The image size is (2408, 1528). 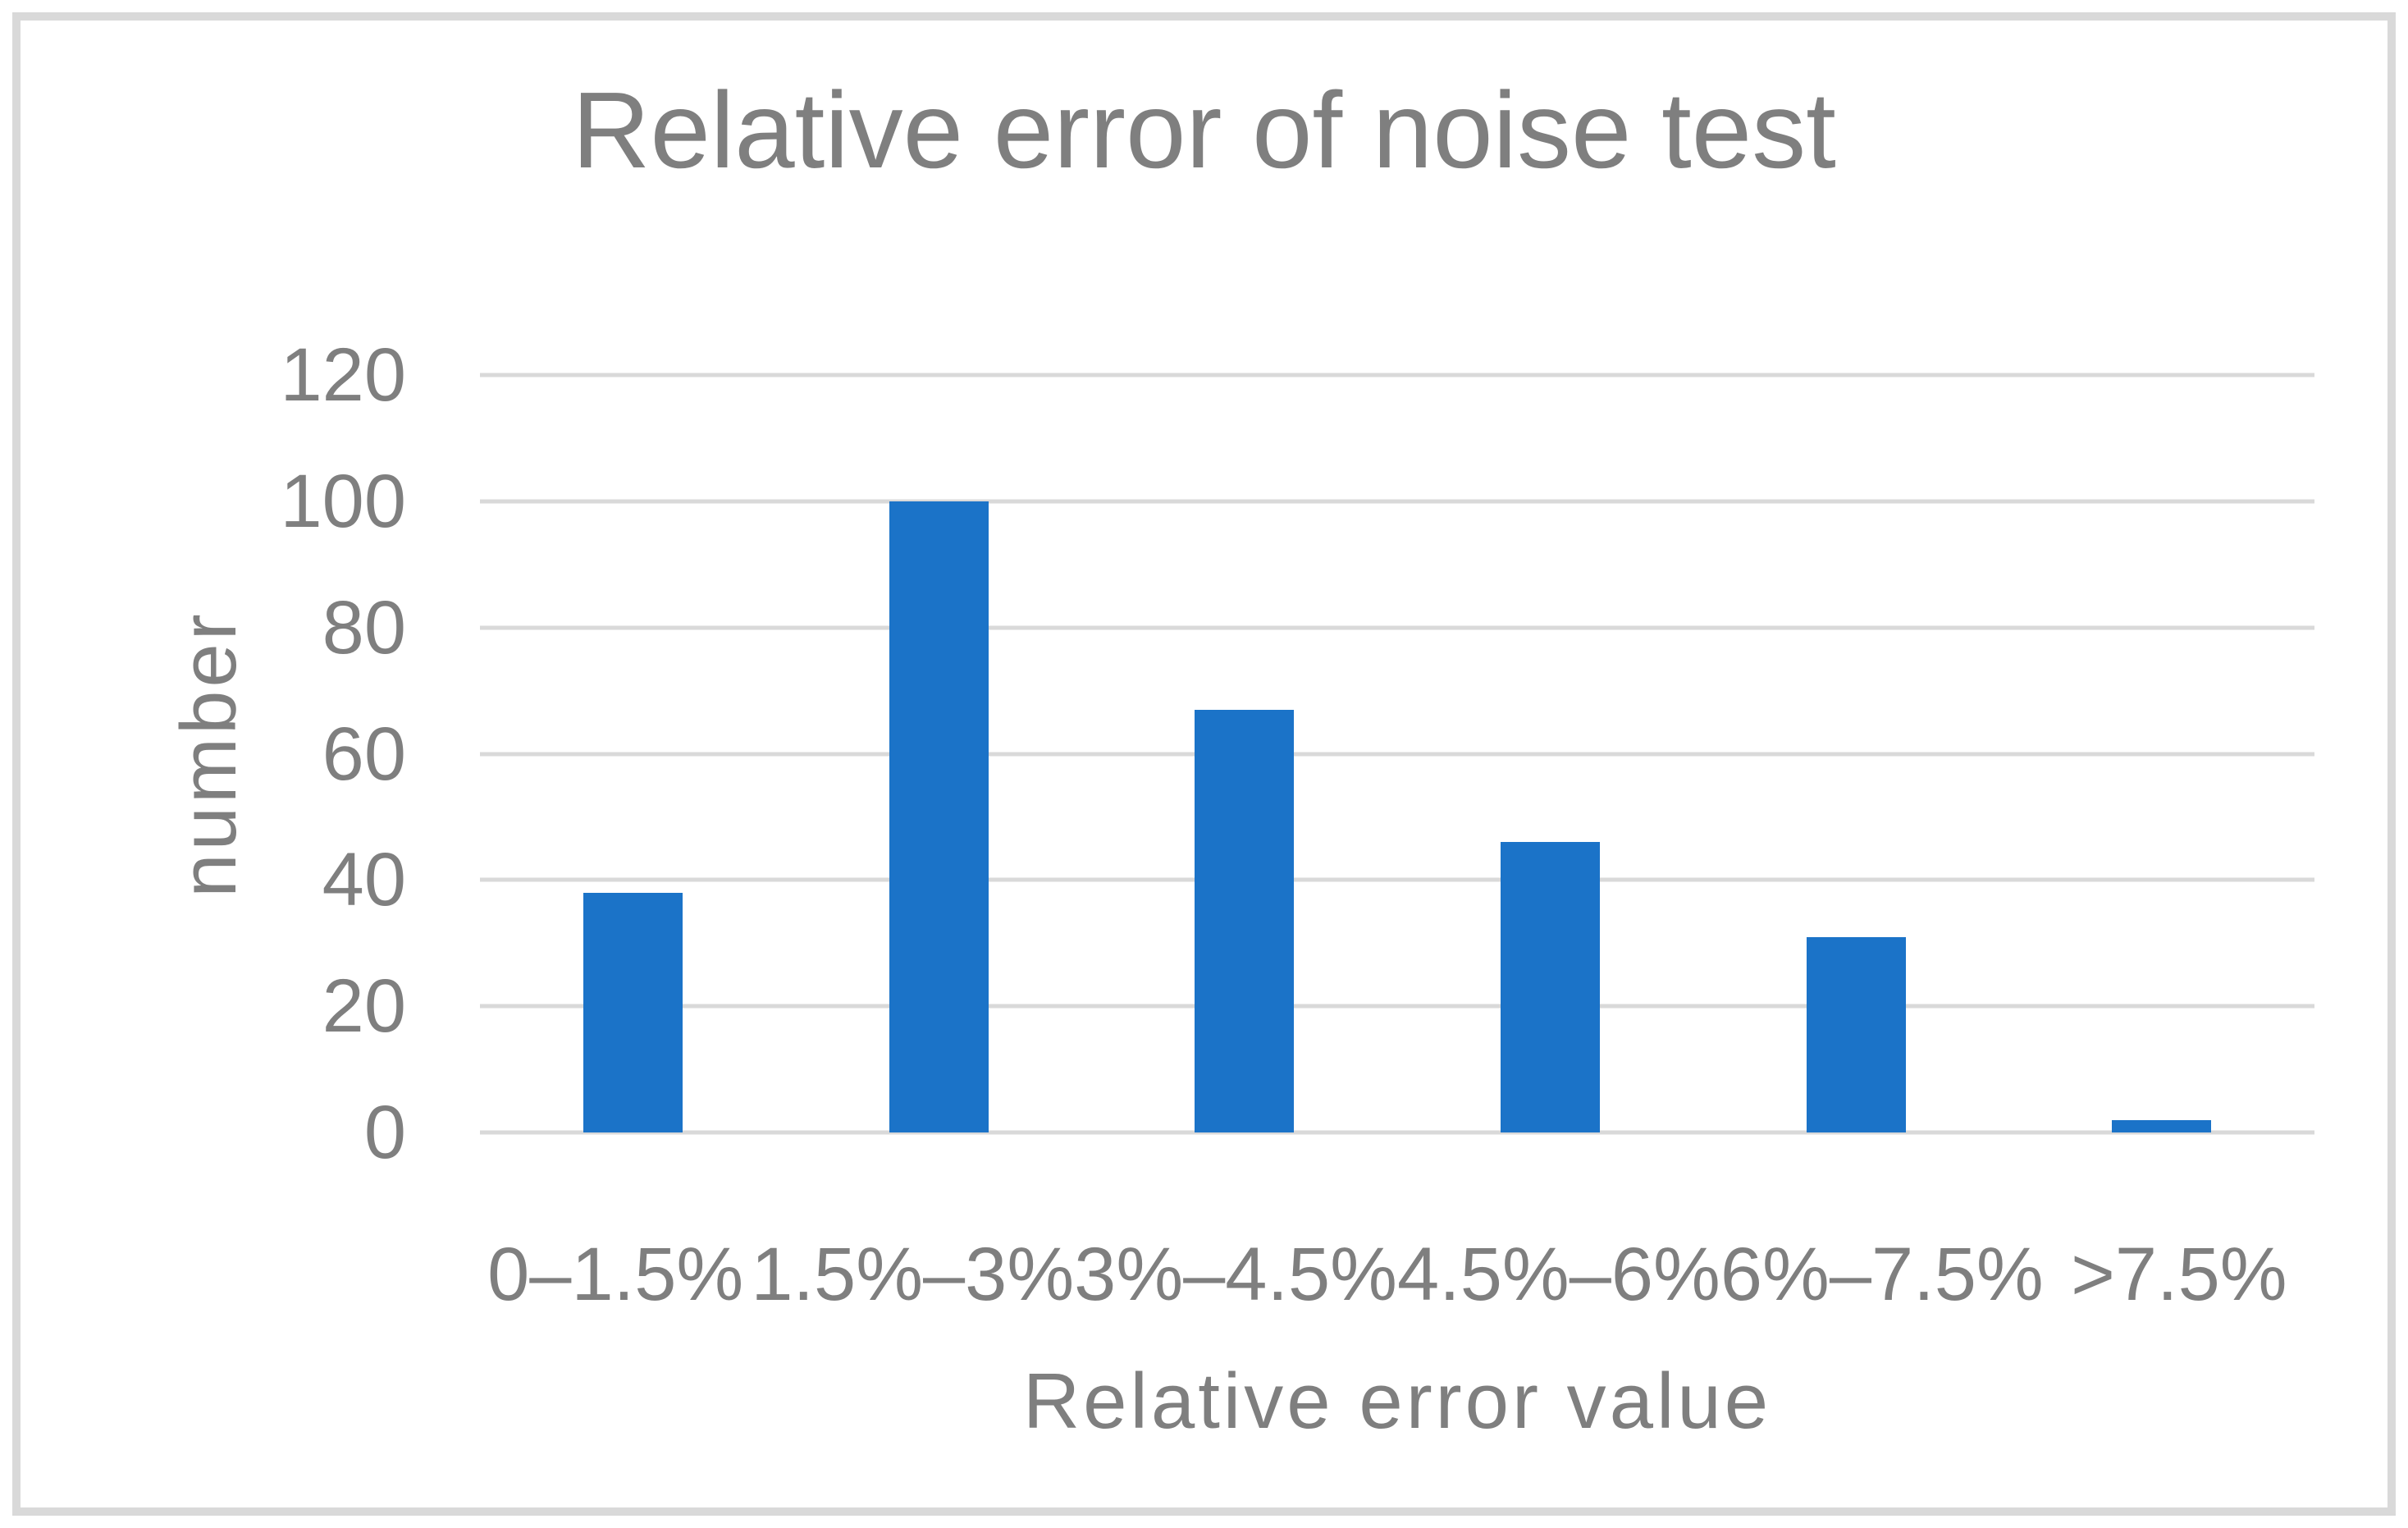 I want to click on y-tick-label: 40, so click(x=364, y=880).